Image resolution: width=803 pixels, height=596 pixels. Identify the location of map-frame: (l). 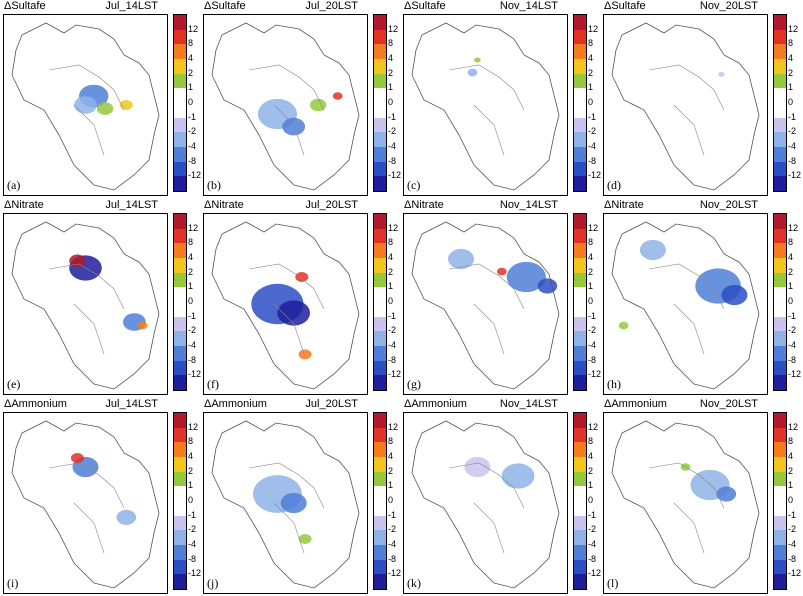
(685, 503).